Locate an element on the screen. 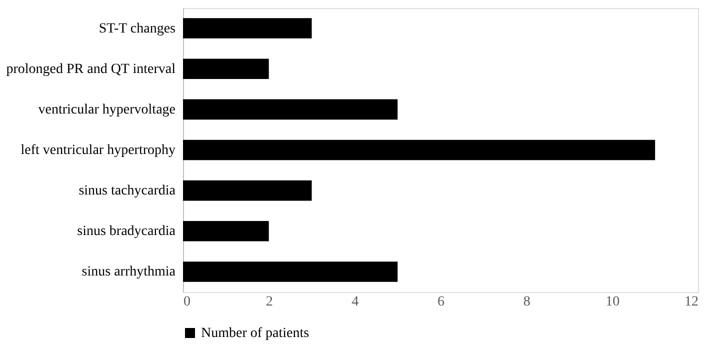  x-tick-label: 4 is located at coordinates (355, 302).